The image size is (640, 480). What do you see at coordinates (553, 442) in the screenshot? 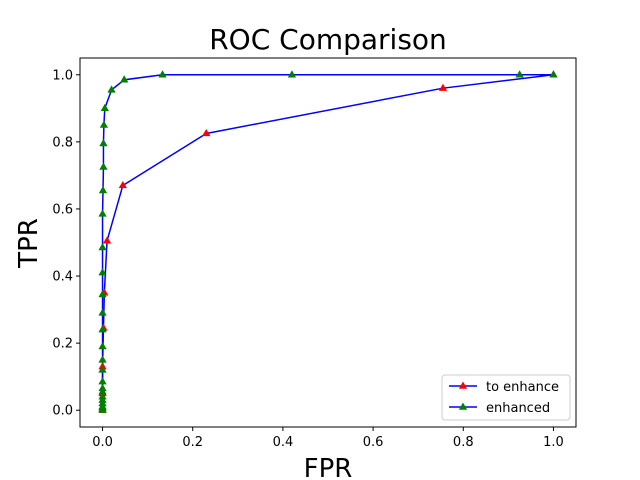
I see `x-tick-label: 1.0` at bounding box center [553, 442].